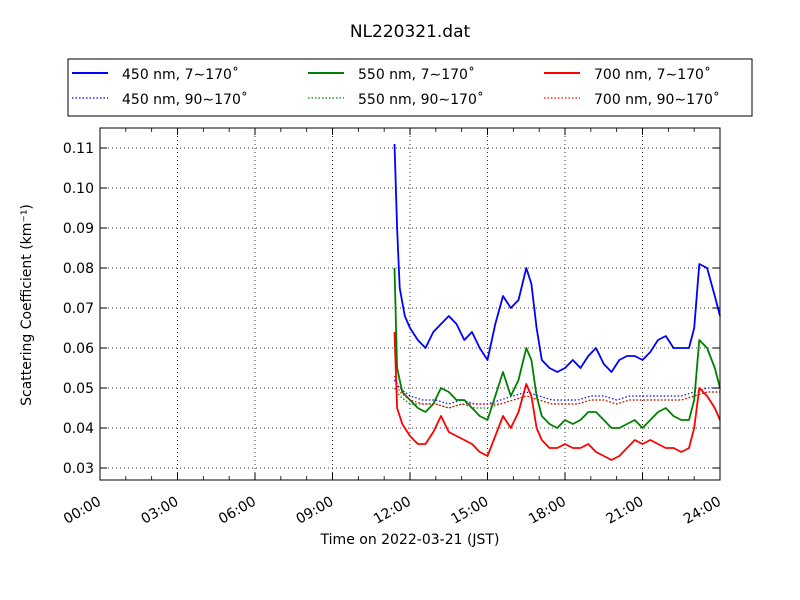 The image size is (800, 600). I want to click on legend-box, so click(410, 87).